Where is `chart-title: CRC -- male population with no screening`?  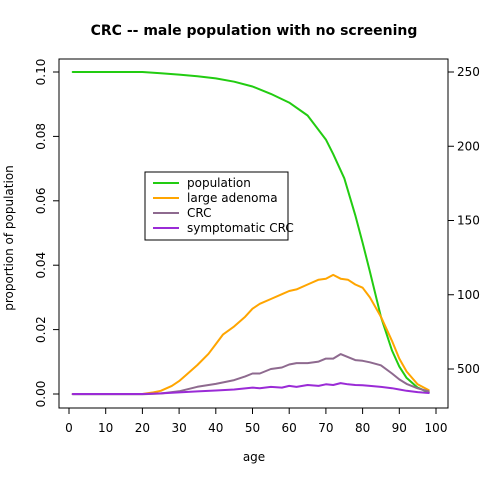
chart-title: CRC -- male population with no screening is located at coordinates (254, 31).